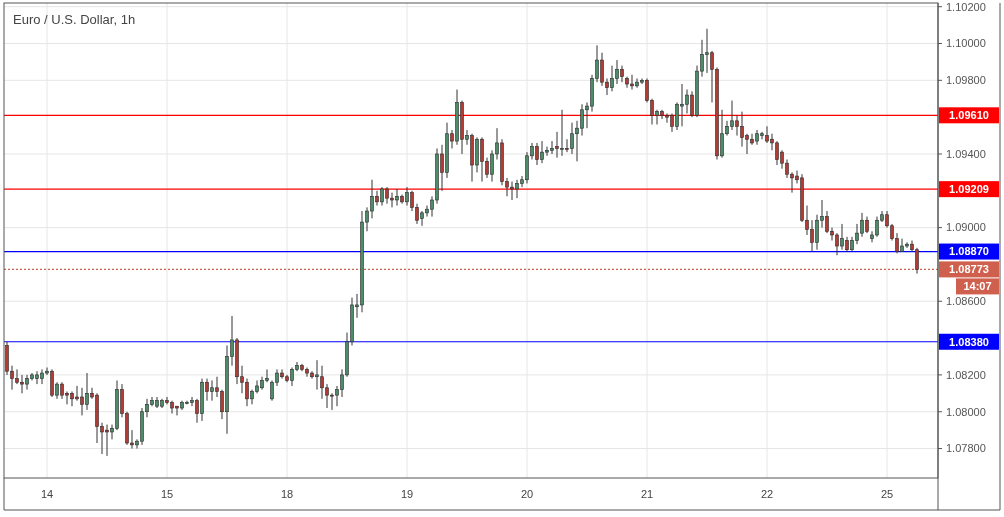 This screenshot has height=517, width=1004. Describe the element at coordinates (966, 153) in the screenshot. I see `y-tick-label: 1.09400` at that location.